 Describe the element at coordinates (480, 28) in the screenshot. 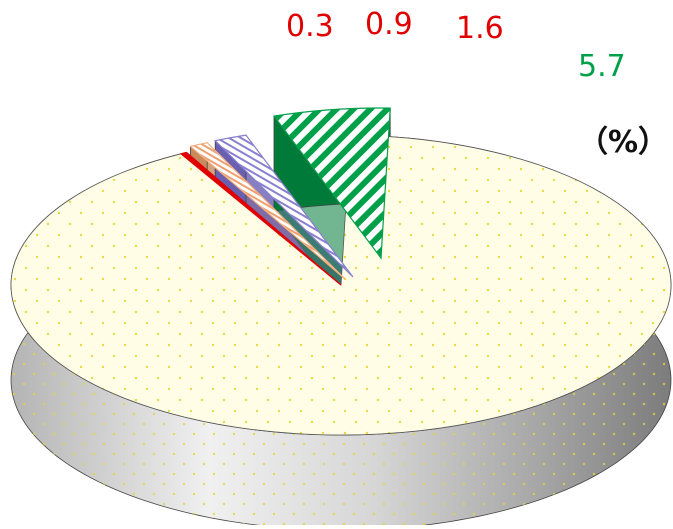

I see `slice-value-label: 1.6` at that location.